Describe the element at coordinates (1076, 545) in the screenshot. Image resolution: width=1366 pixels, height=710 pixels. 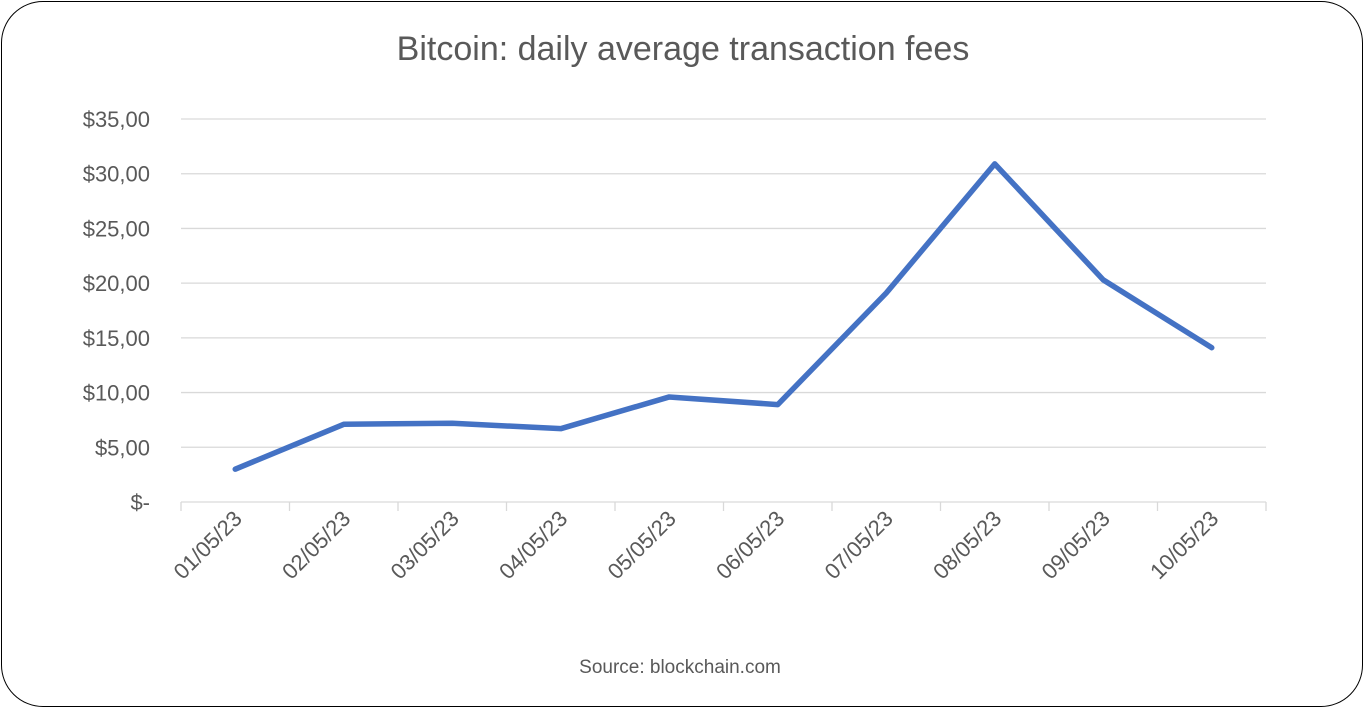
I see `x-tick-label: 09/05/23` at that location.